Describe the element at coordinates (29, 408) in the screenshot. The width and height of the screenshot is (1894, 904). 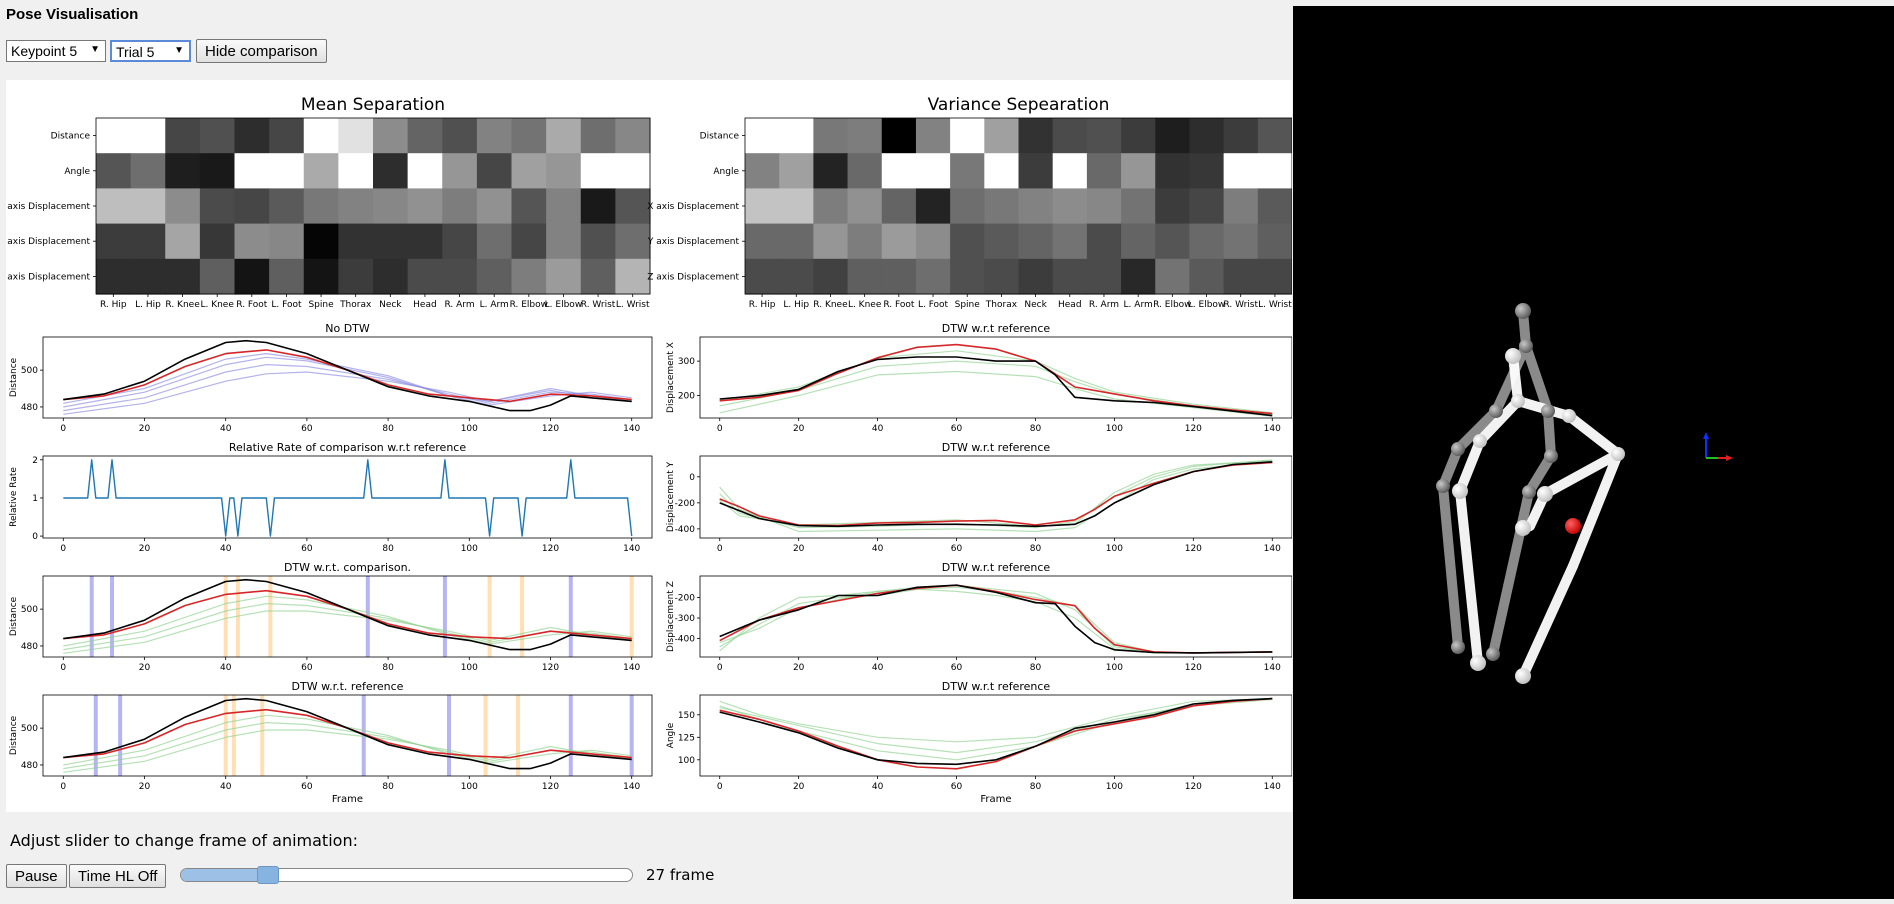
I see `y-tick-label: 480` at that location.